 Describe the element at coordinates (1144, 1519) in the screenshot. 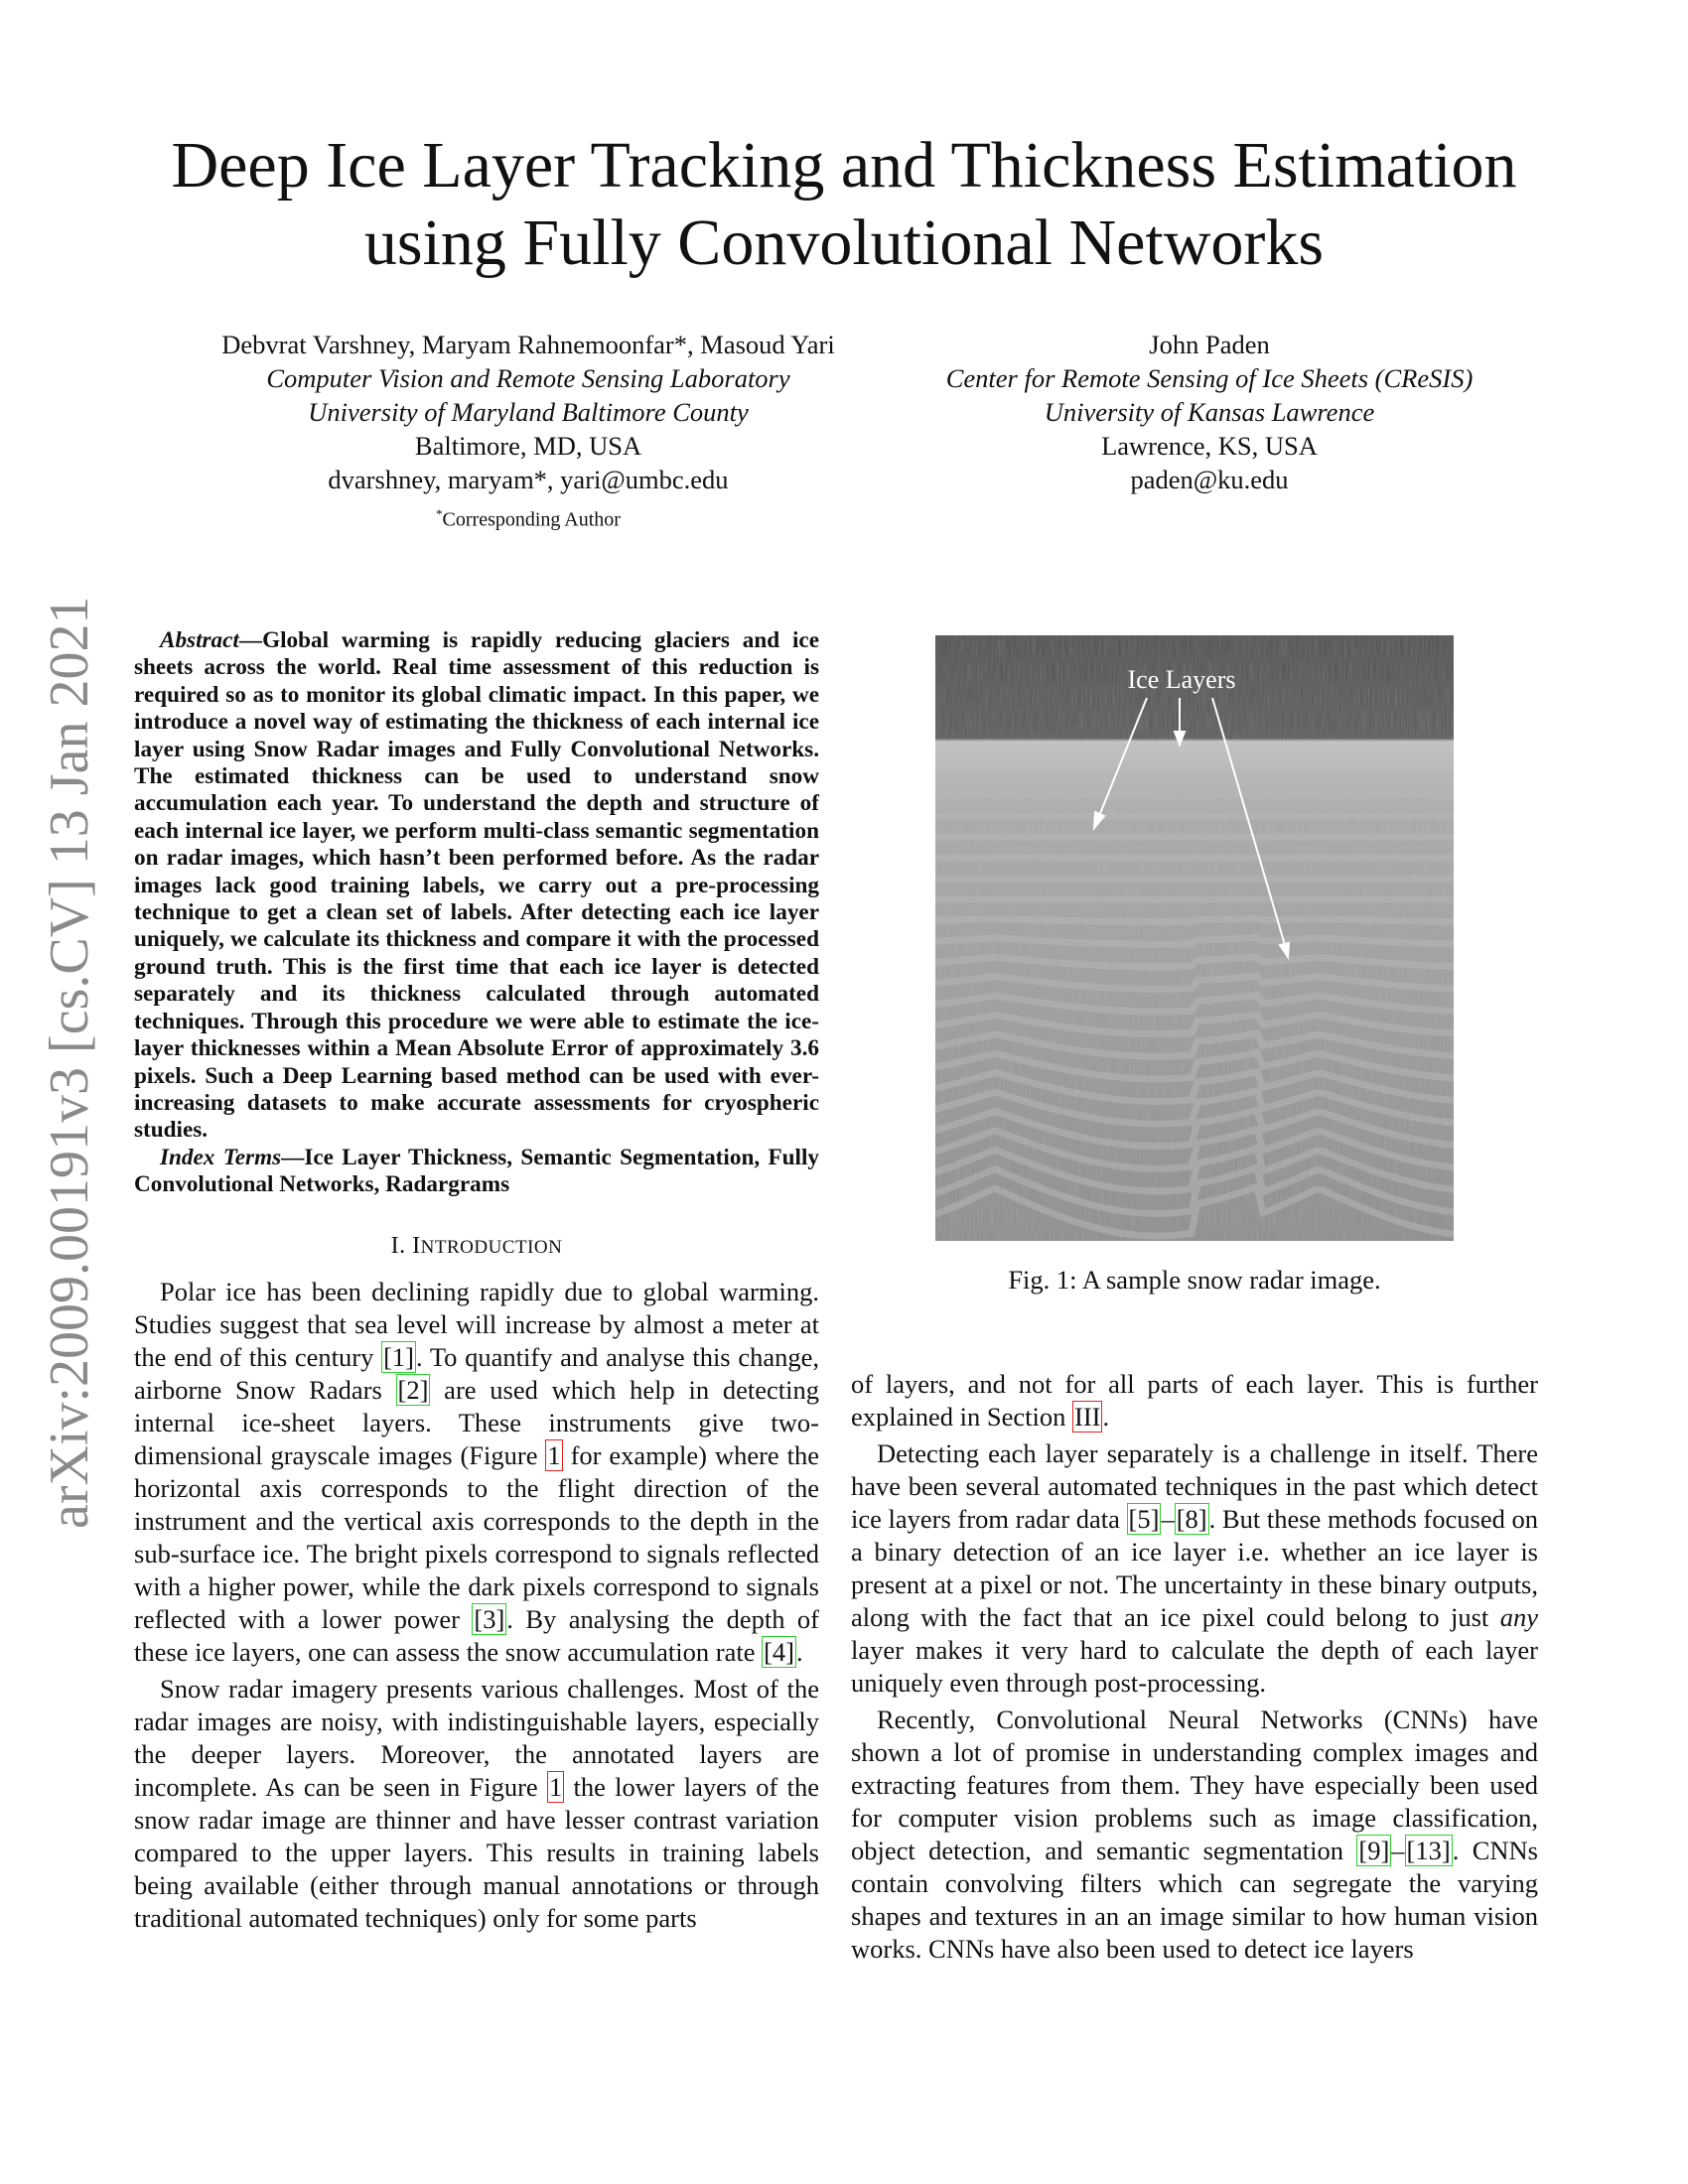

I see `citation-link: [5]` at that location.